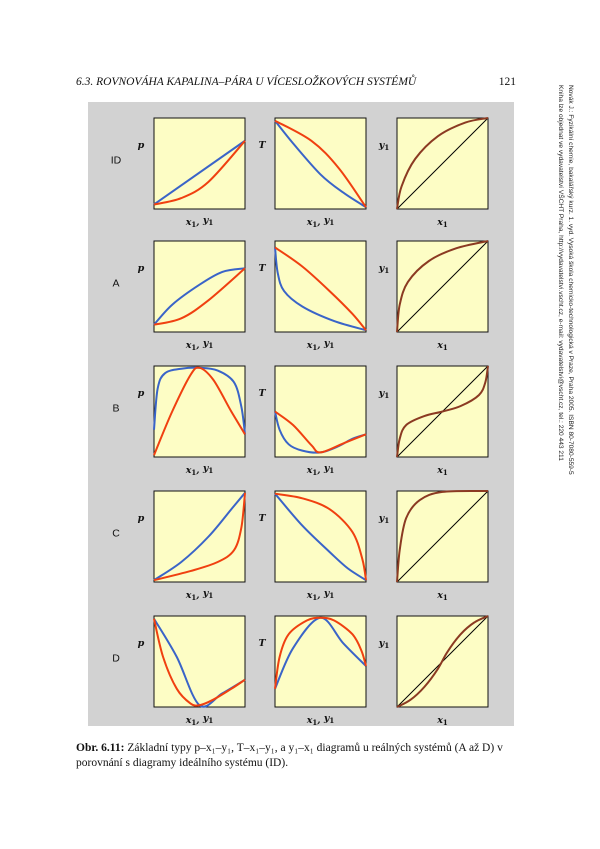 This screenshot has width=600, height=849. Describe the element at coordinates (320, 345) in the screenshot. I see `x-axis-label-A-Txy: x1, y1` at that location.